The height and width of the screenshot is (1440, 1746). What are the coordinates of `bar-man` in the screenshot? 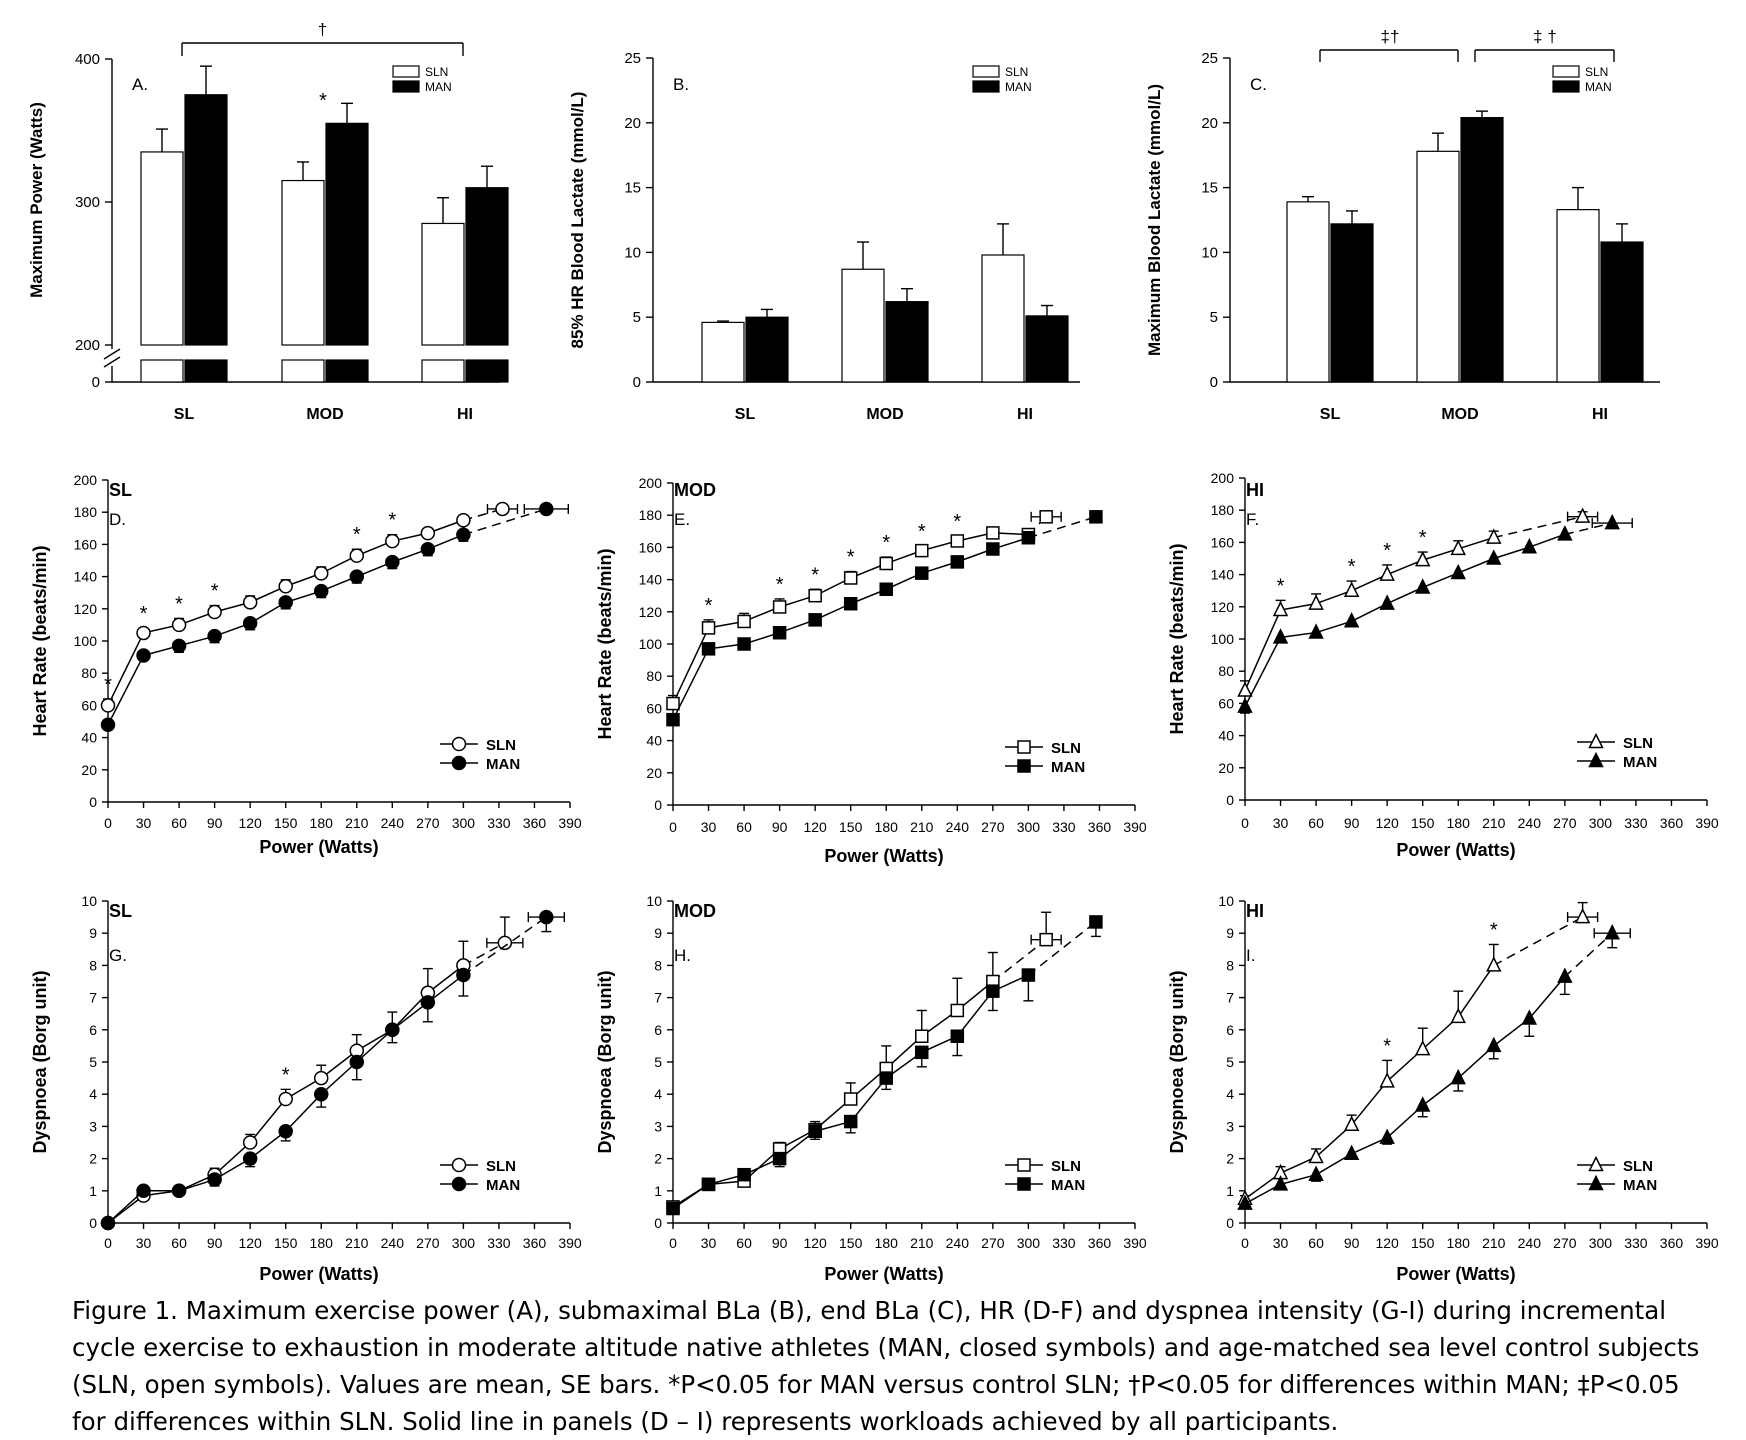 It's located at (1622, 312).